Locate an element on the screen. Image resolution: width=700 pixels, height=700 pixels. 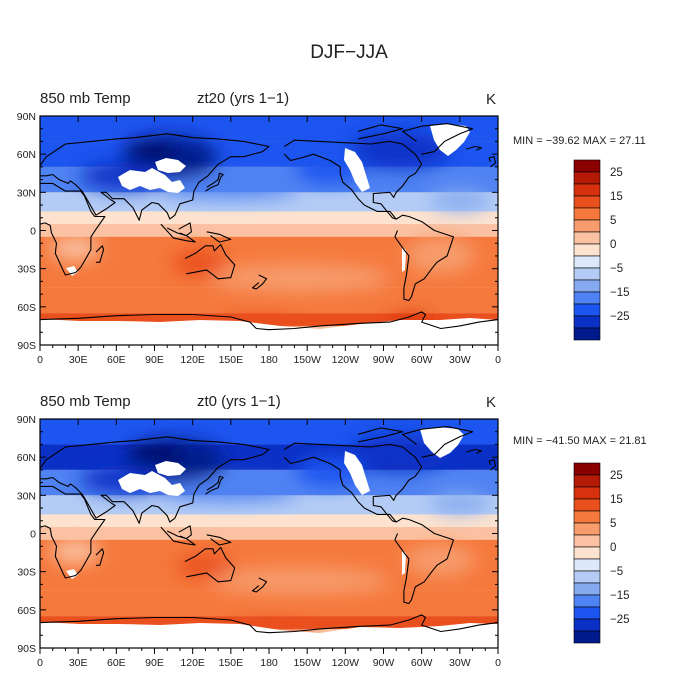
colorbar-label: −25 is located at coordinates (620, 317).